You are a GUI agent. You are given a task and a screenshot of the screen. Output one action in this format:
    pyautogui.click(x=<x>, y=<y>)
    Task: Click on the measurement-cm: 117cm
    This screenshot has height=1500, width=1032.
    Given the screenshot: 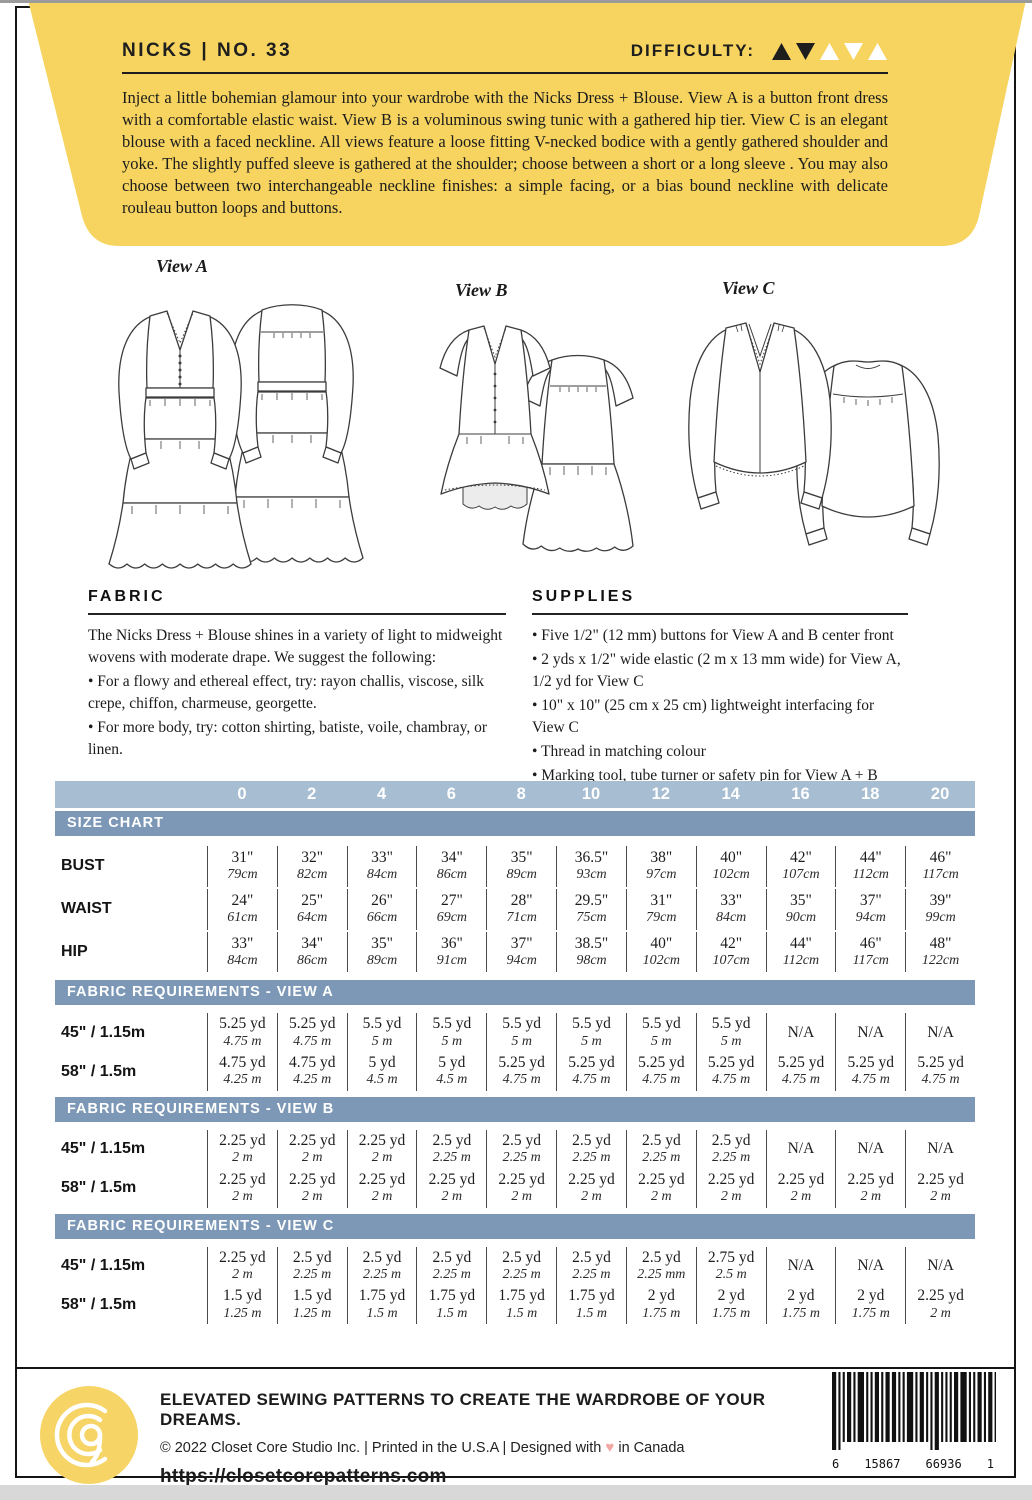 What is the action you would take?
    pyautogui.click(x=940, y=875)
    